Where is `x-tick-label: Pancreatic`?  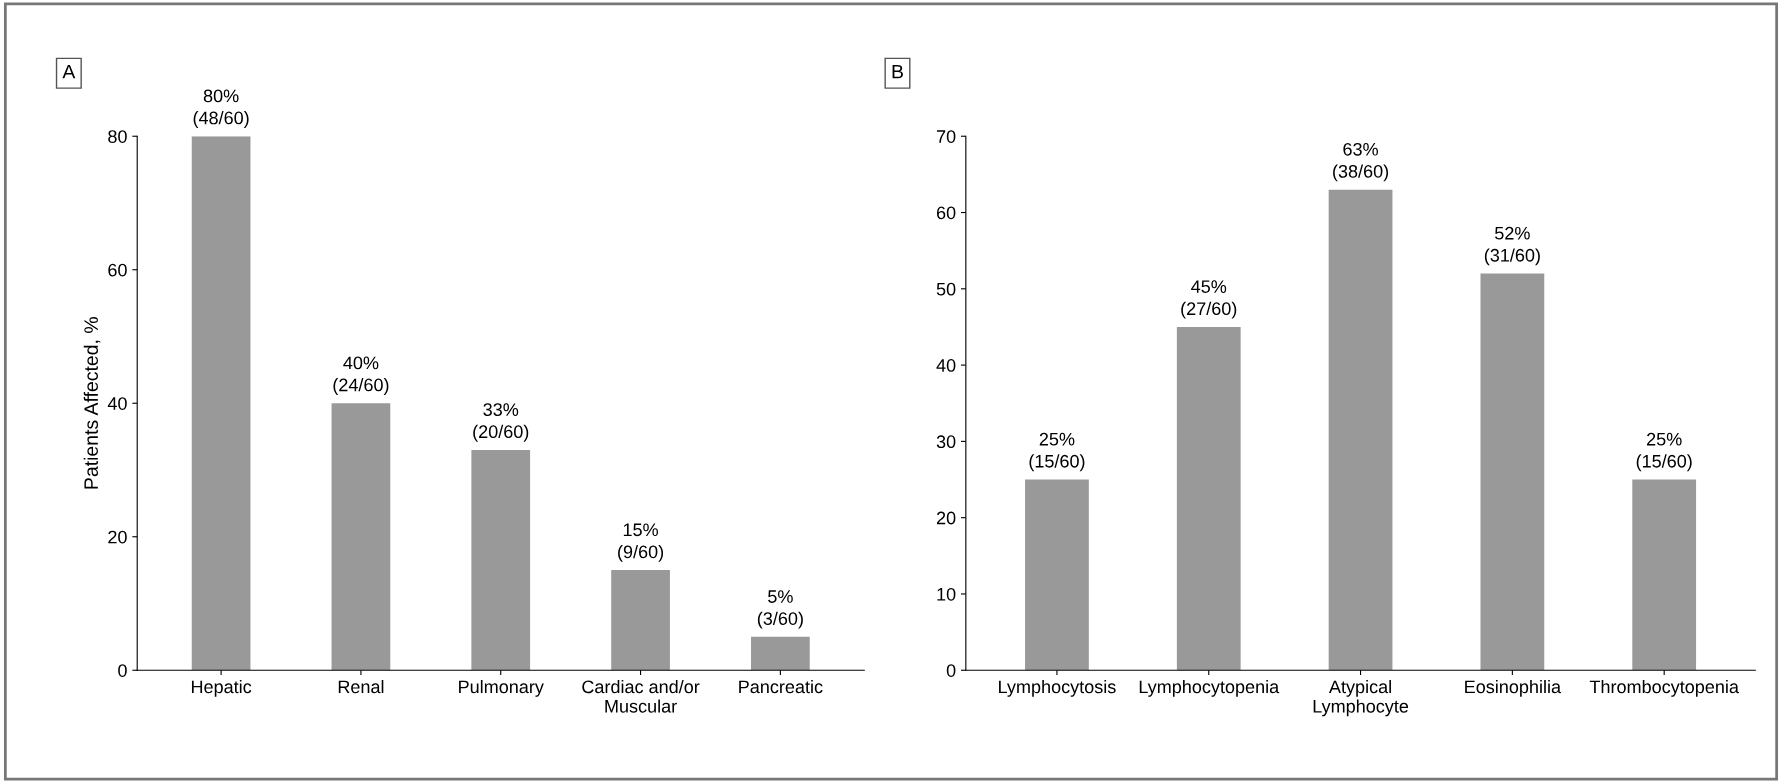
x-tick-label: Pancreatic is located at coordinates (781, 686).